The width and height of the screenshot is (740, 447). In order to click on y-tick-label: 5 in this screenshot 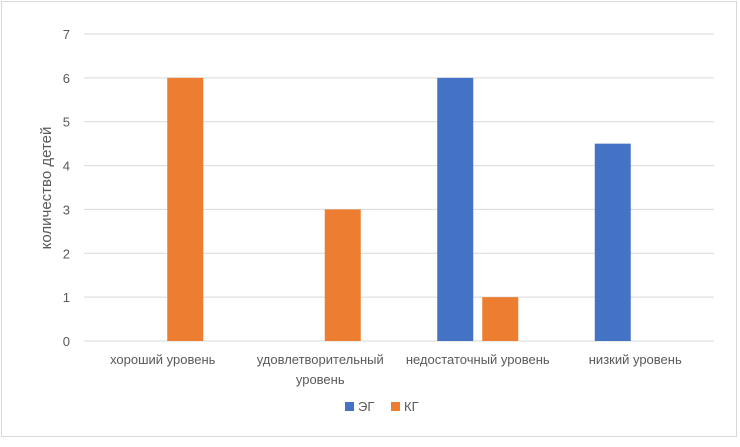, I will do `click(66, 122)`.